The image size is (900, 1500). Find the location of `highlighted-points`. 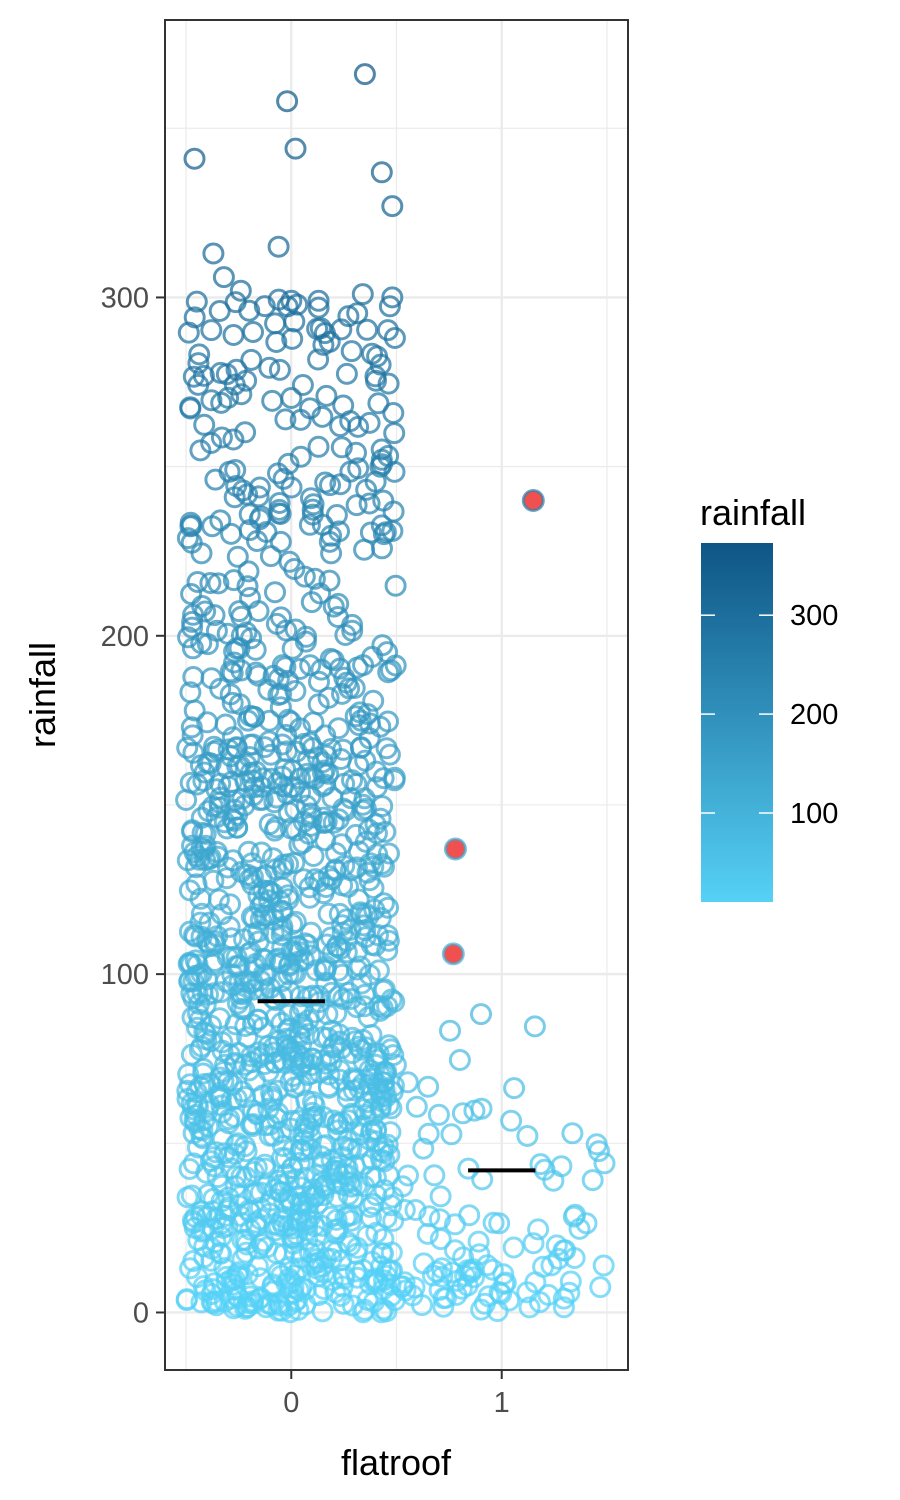

highlighted-points is located at coordinates (493, 727).